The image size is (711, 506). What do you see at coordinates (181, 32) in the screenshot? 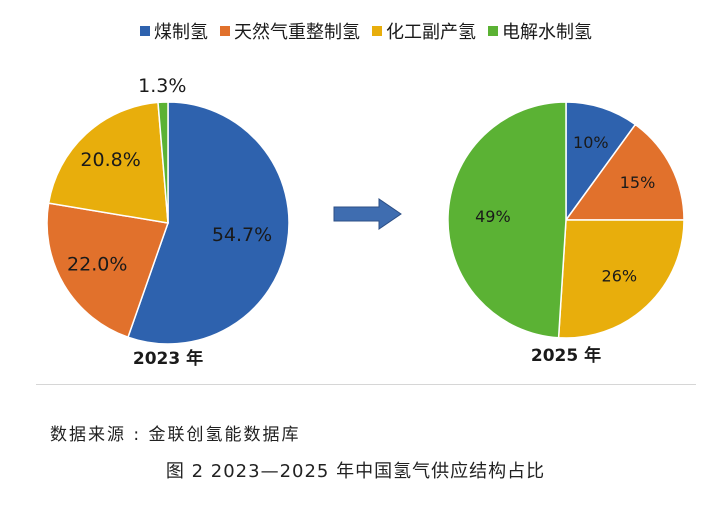
I see `legend-label: 煤制氢` at bounding box center [181, 32].